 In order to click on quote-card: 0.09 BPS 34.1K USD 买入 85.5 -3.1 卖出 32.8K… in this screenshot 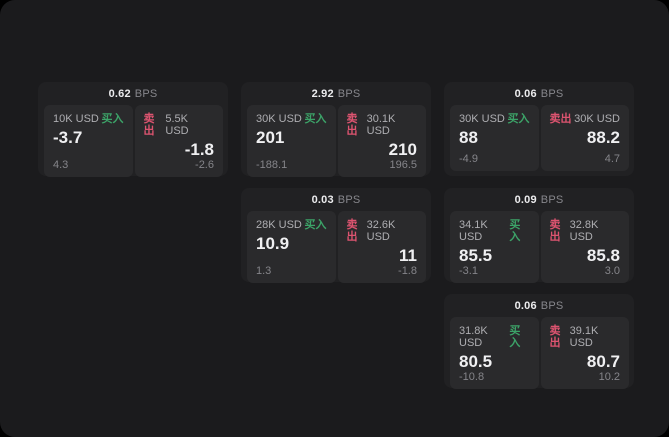, I will do `click(539, 235)`.